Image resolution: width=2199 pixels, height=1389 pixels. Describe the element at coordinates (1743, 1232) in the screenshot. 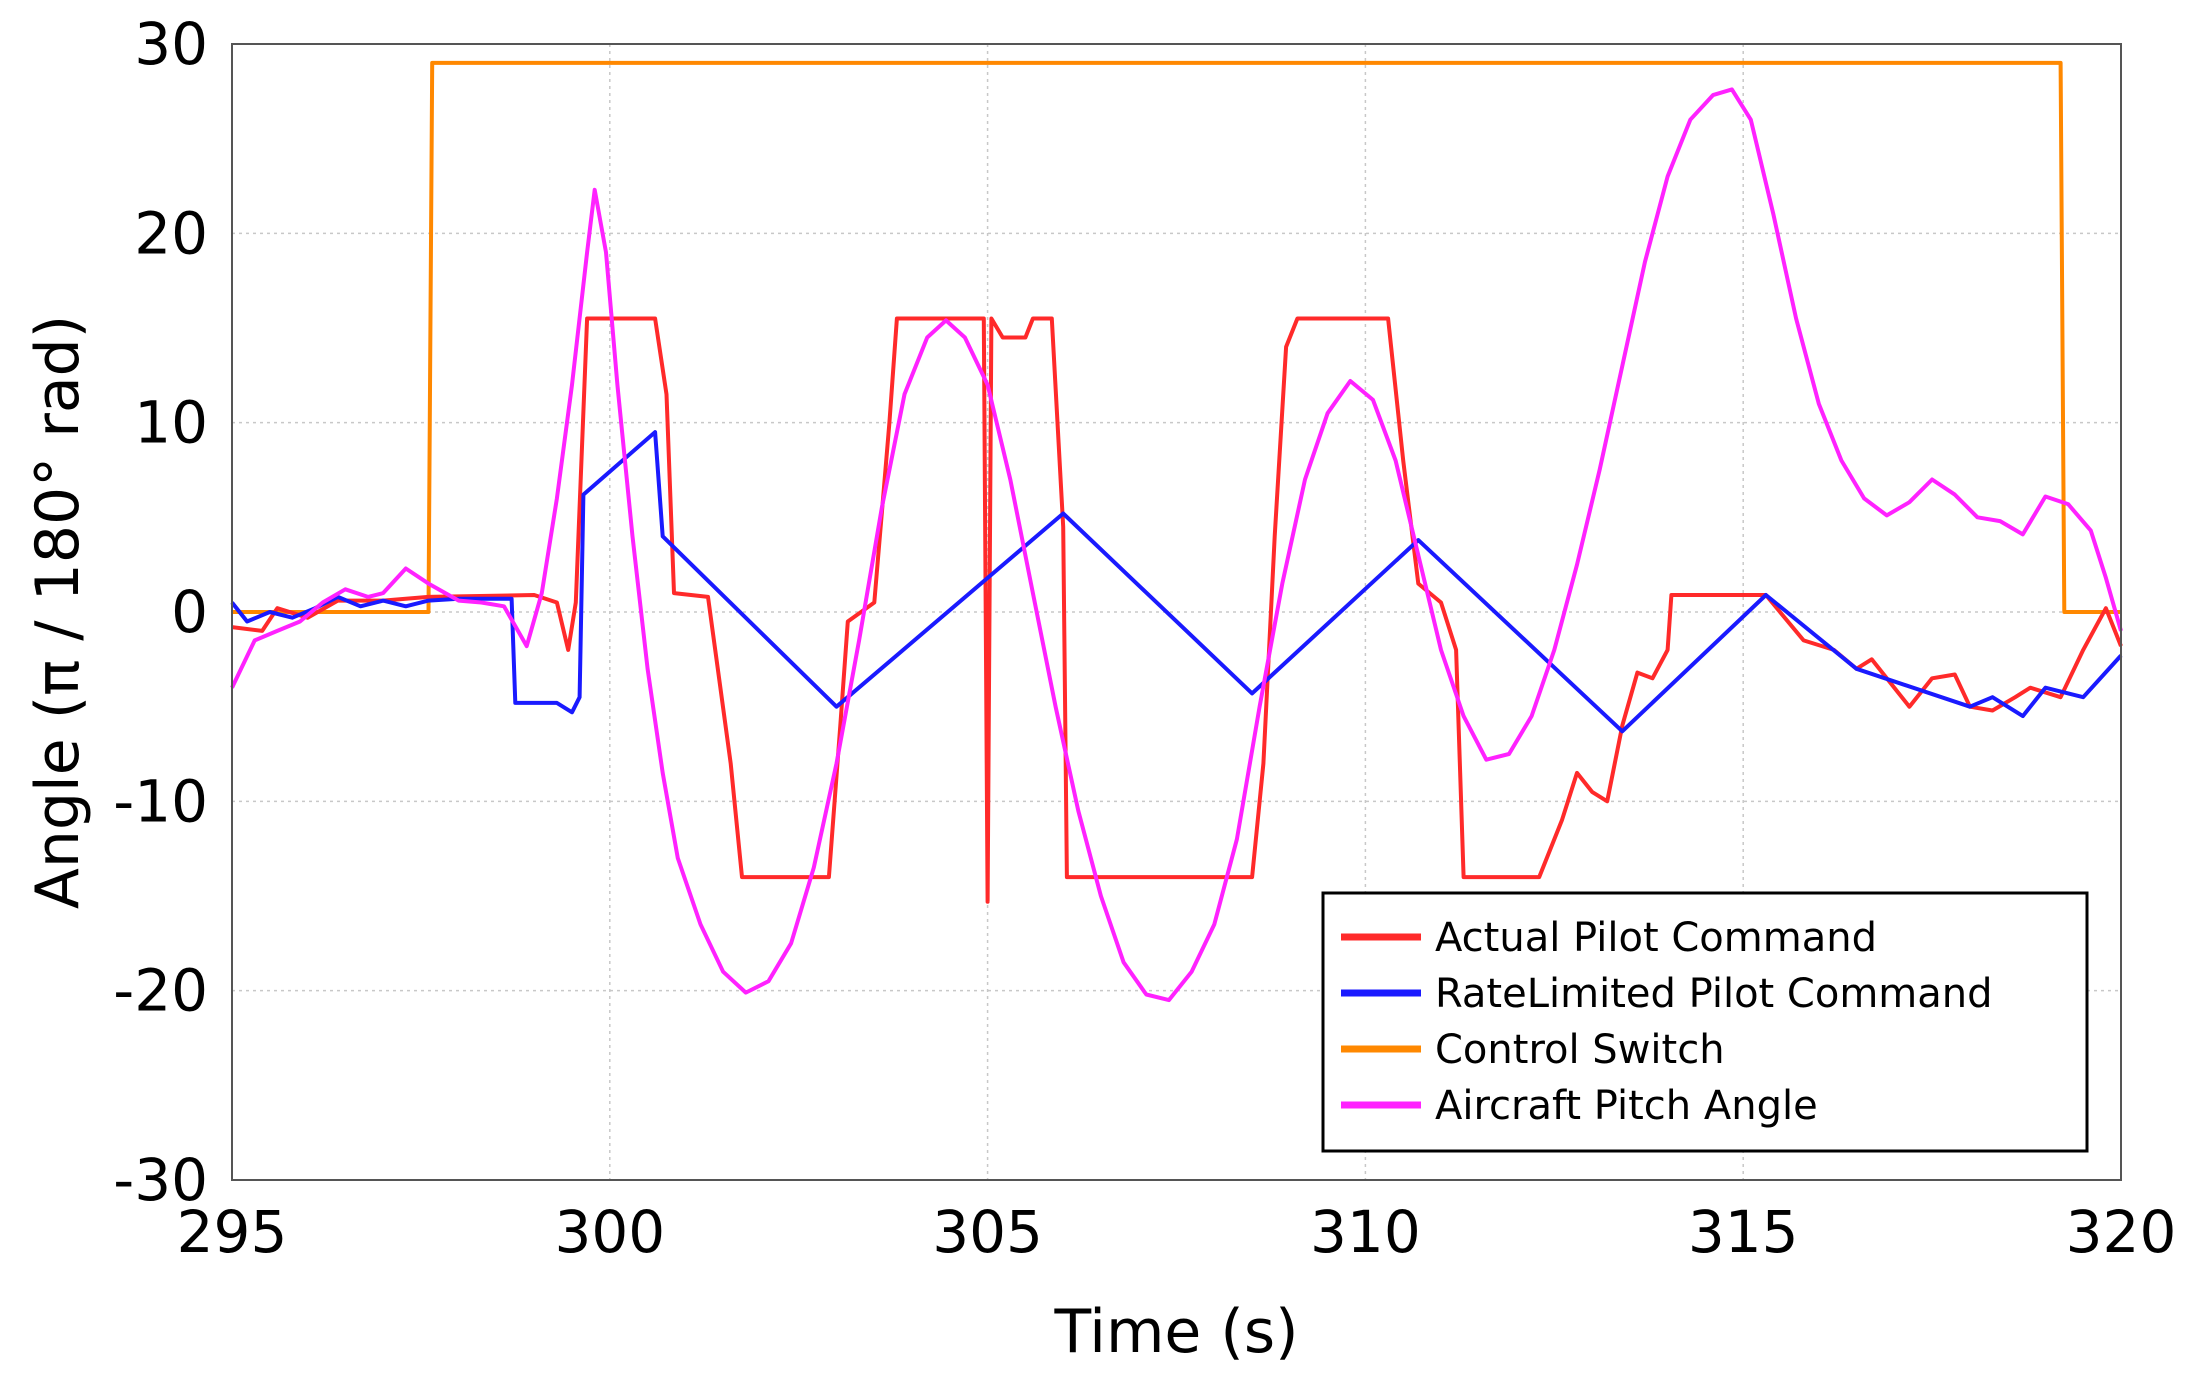

I see `x-tick-label: 315` at that location.